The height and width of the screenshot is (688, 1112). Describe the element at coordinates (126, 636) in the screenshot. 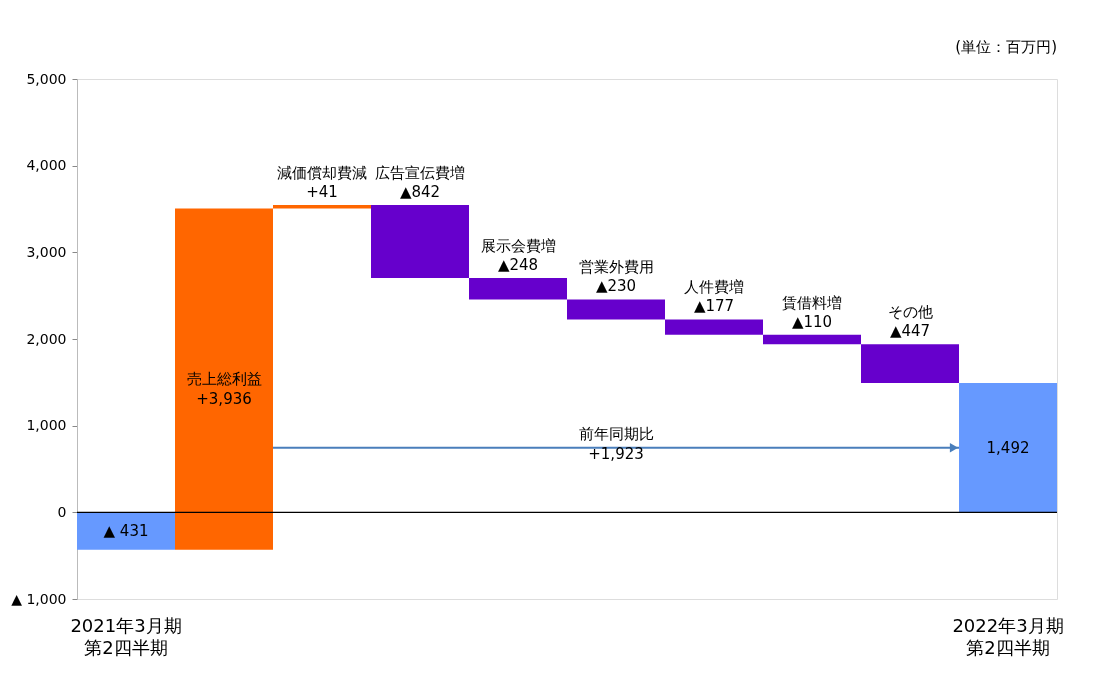

I see `x-tick-label: 2021年3月期第2四半期` at that location.